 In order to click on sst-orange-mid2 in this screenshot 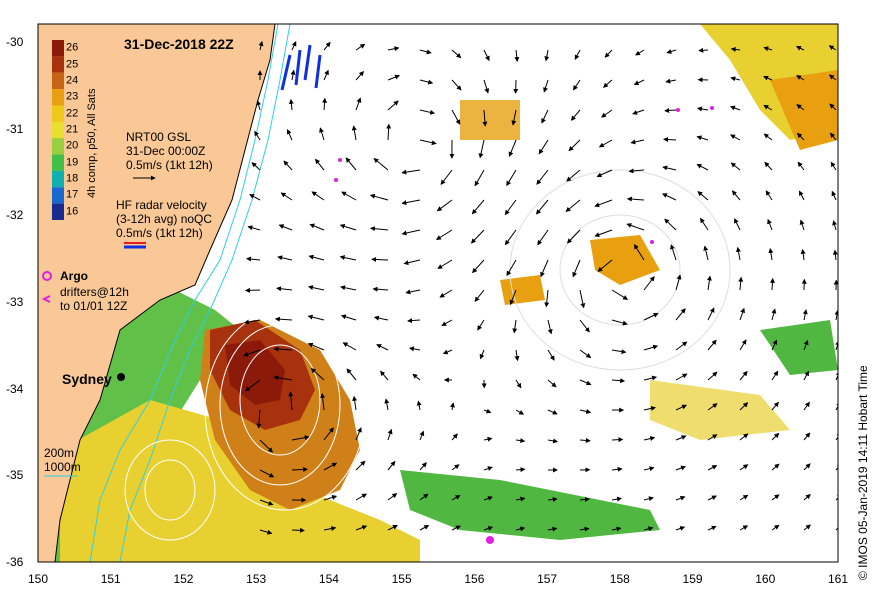, I will do `click(522, 290)`.